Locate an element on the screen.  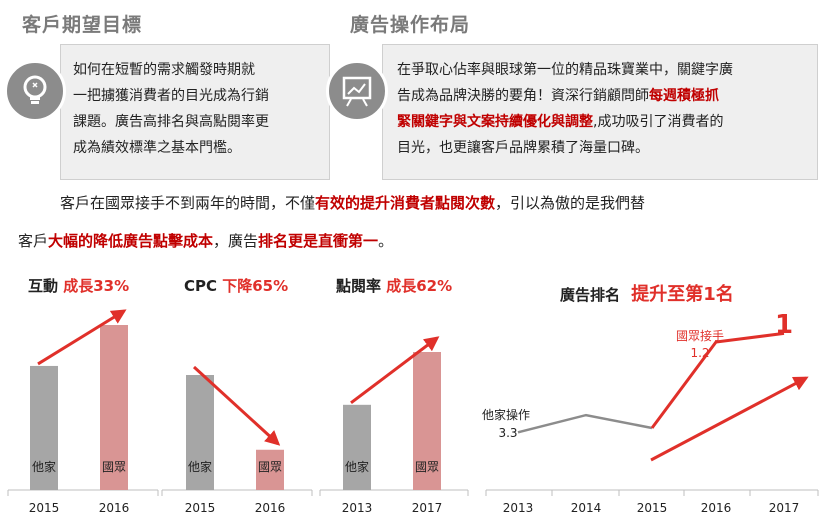
chart-4-end-label: 1 is located at coordinates (784, 325).